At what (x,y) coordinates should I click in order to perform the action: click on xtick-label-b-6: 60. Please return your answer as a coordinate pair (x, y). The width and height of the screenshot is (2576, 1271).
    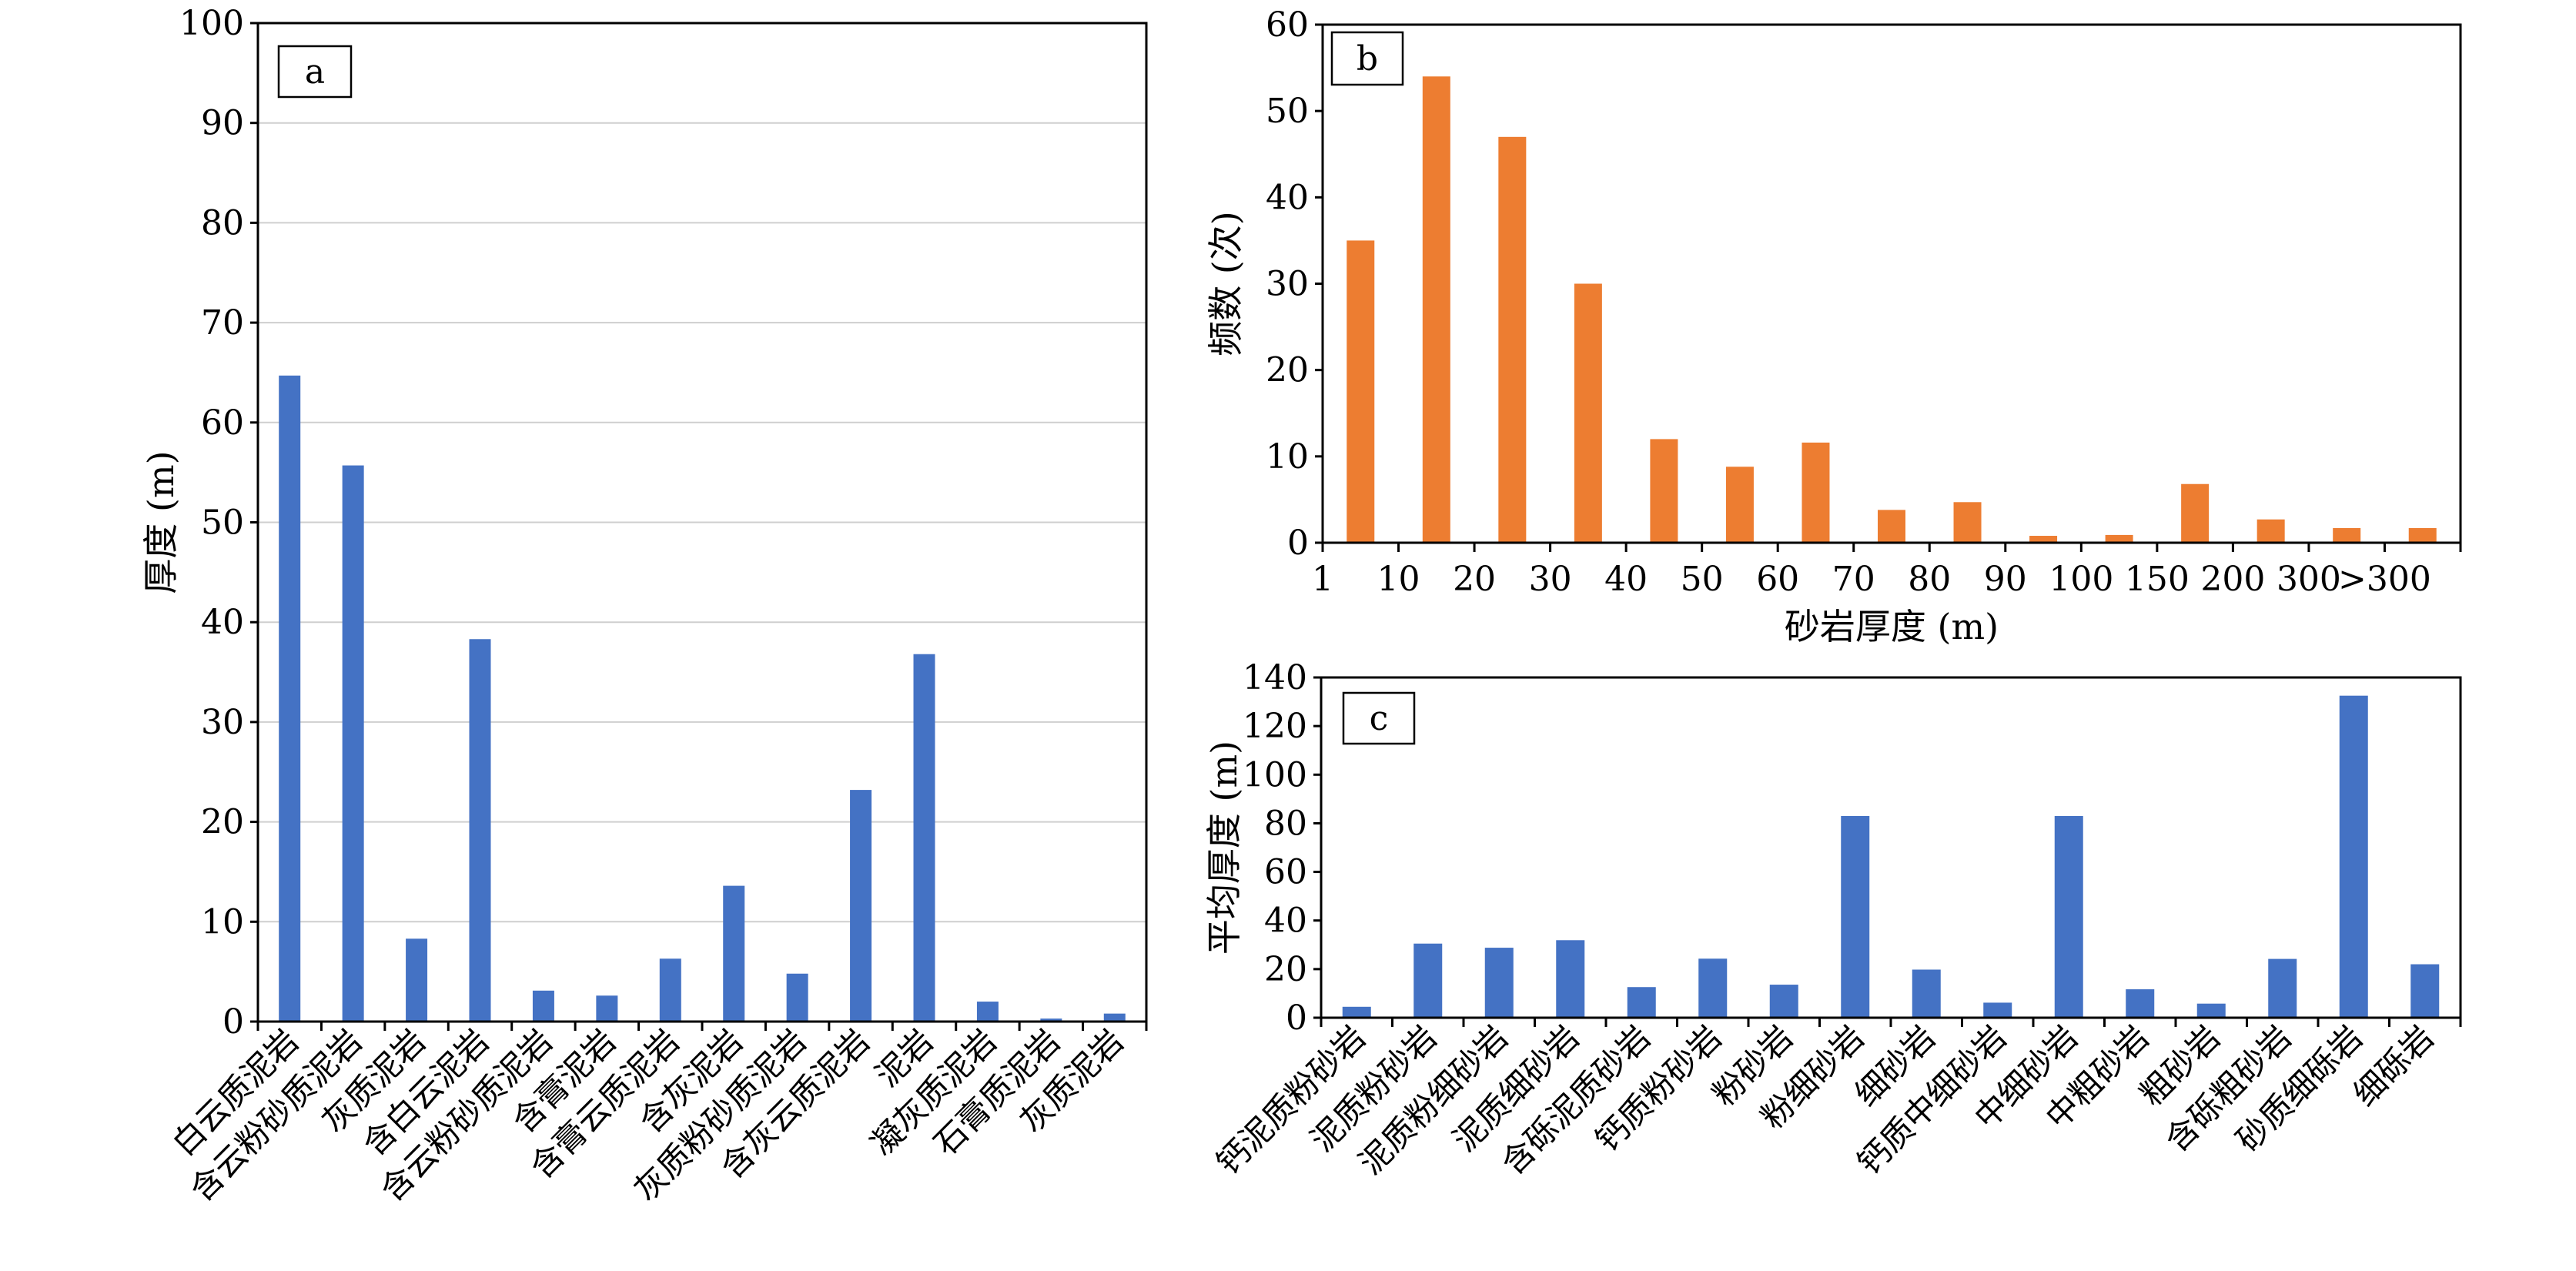
    Looking at the image, I should click on (1778, 579).